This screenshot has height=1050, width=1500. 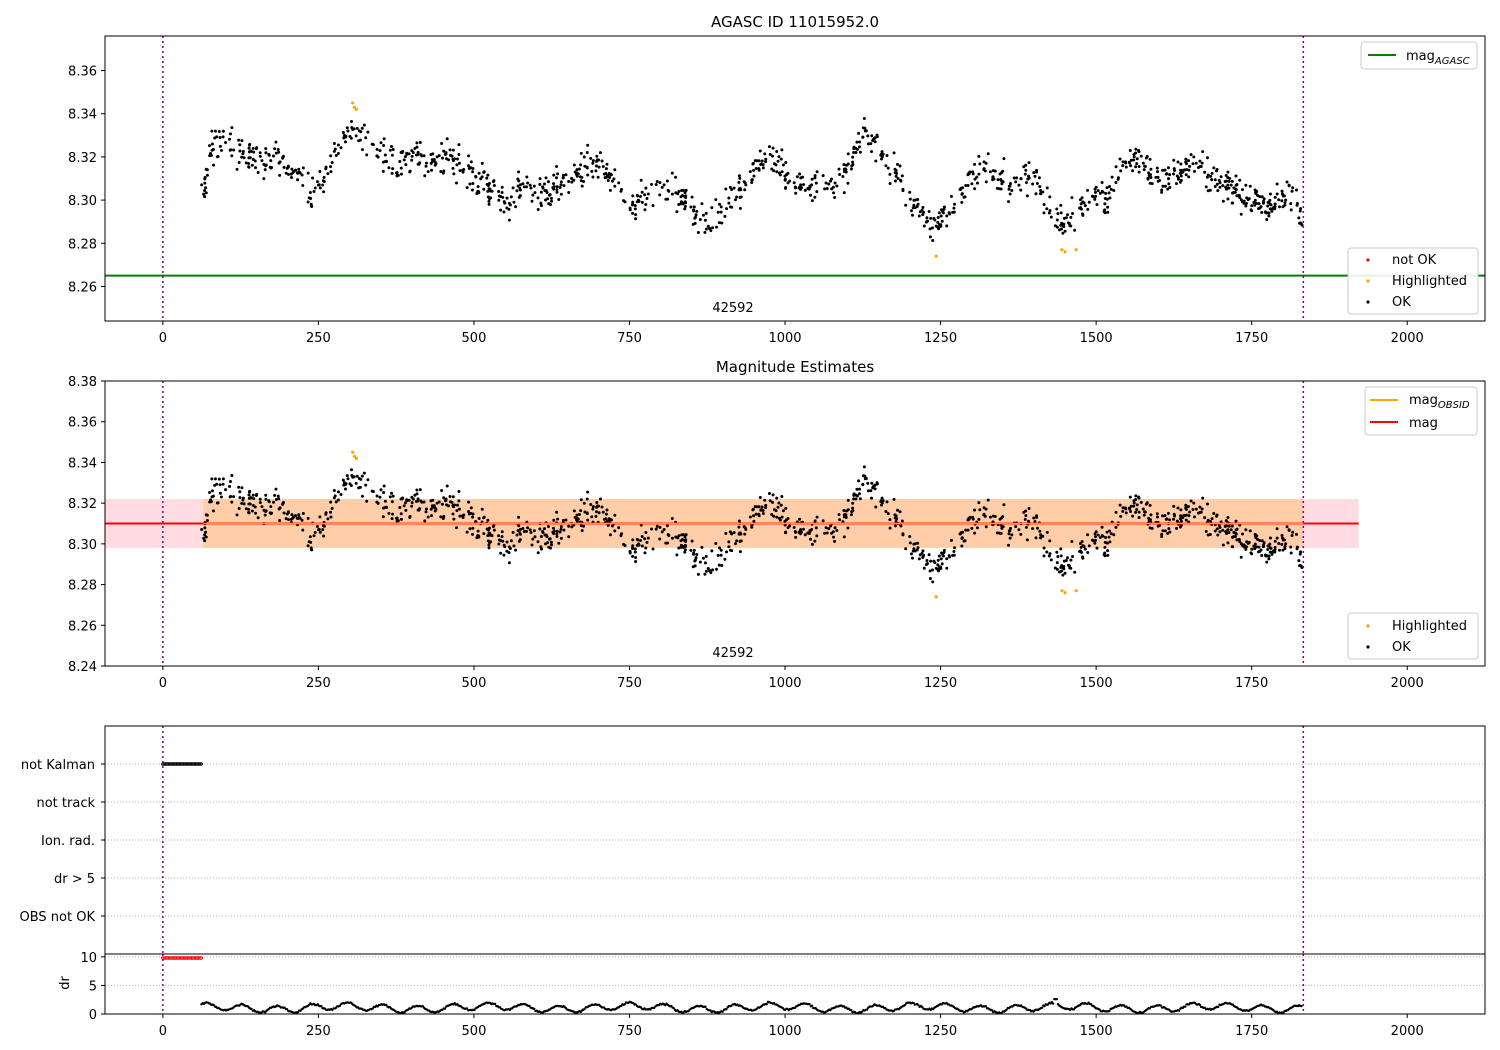 What do you see at coordinates (65, 803) in the screenshot?
I see `category-label: not track` at bounding box center [65, 803].